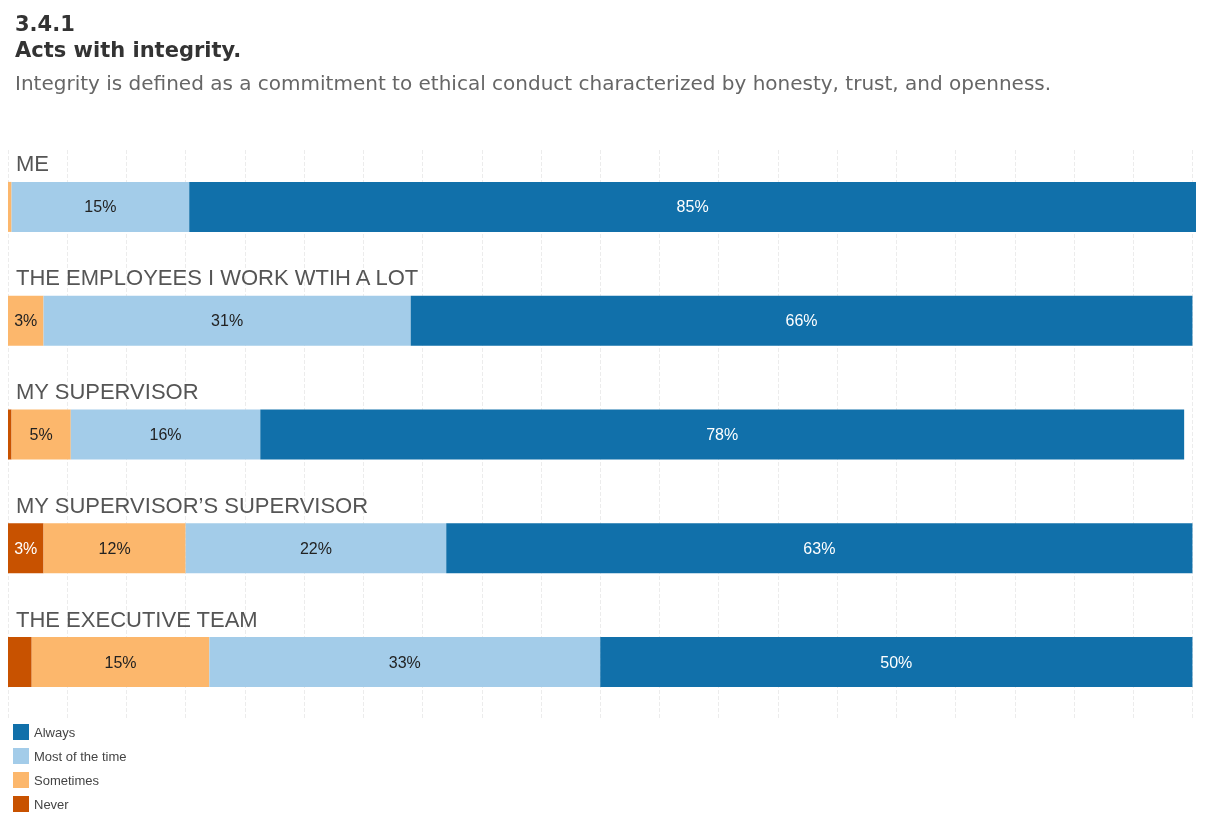  I want to click on y-tick-label: THE EMPLOYEES I WORK WTIH A LOT, so click(217, 278).